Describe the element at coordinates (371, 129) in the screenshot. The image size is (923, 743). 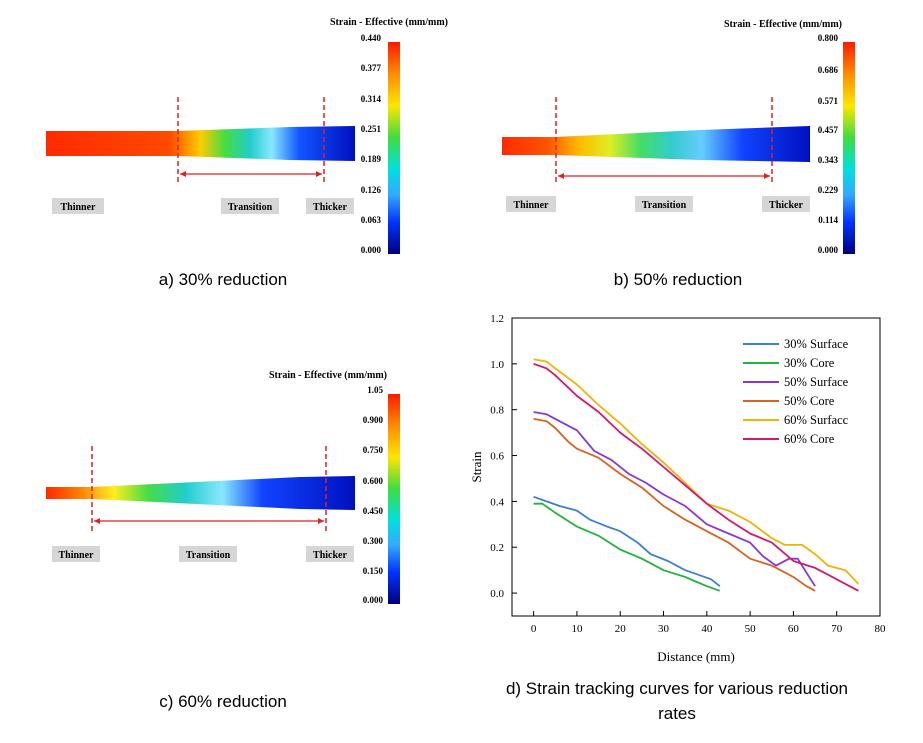
I see `scale-tick: 0.251` at that location.